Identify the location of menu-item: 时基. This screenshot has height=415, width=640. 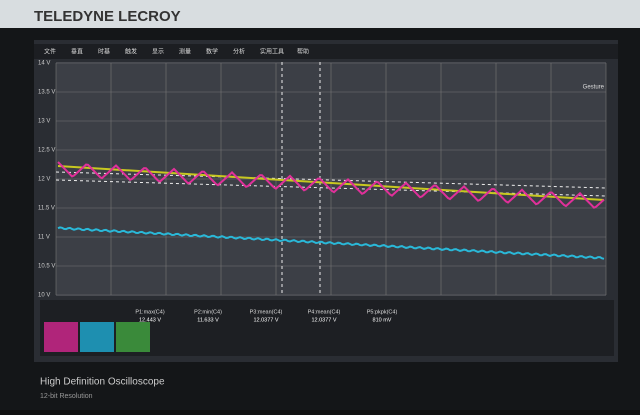
(104, 52).